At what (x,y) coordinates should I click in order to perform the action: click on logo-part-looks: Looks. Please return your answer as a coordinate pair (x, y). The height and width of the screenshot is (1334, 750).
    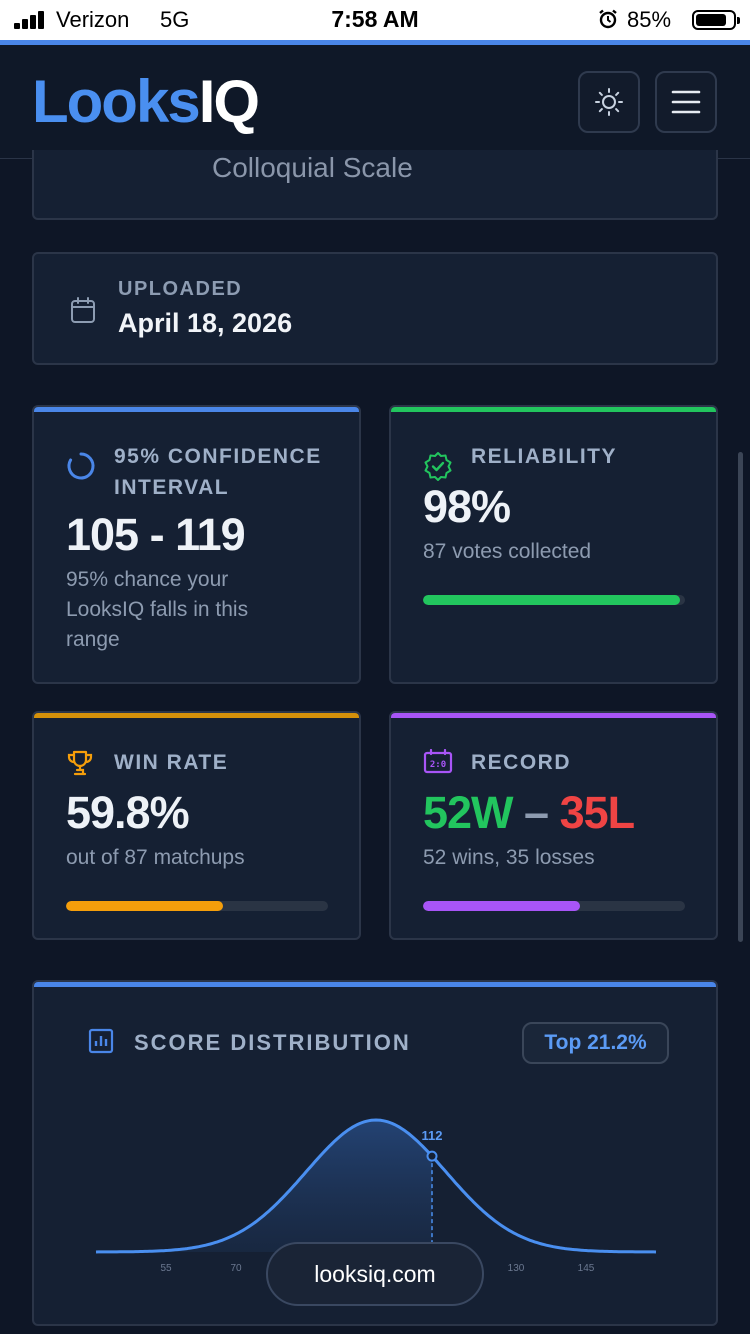
    Looking at the image, I should click on (116, 101).